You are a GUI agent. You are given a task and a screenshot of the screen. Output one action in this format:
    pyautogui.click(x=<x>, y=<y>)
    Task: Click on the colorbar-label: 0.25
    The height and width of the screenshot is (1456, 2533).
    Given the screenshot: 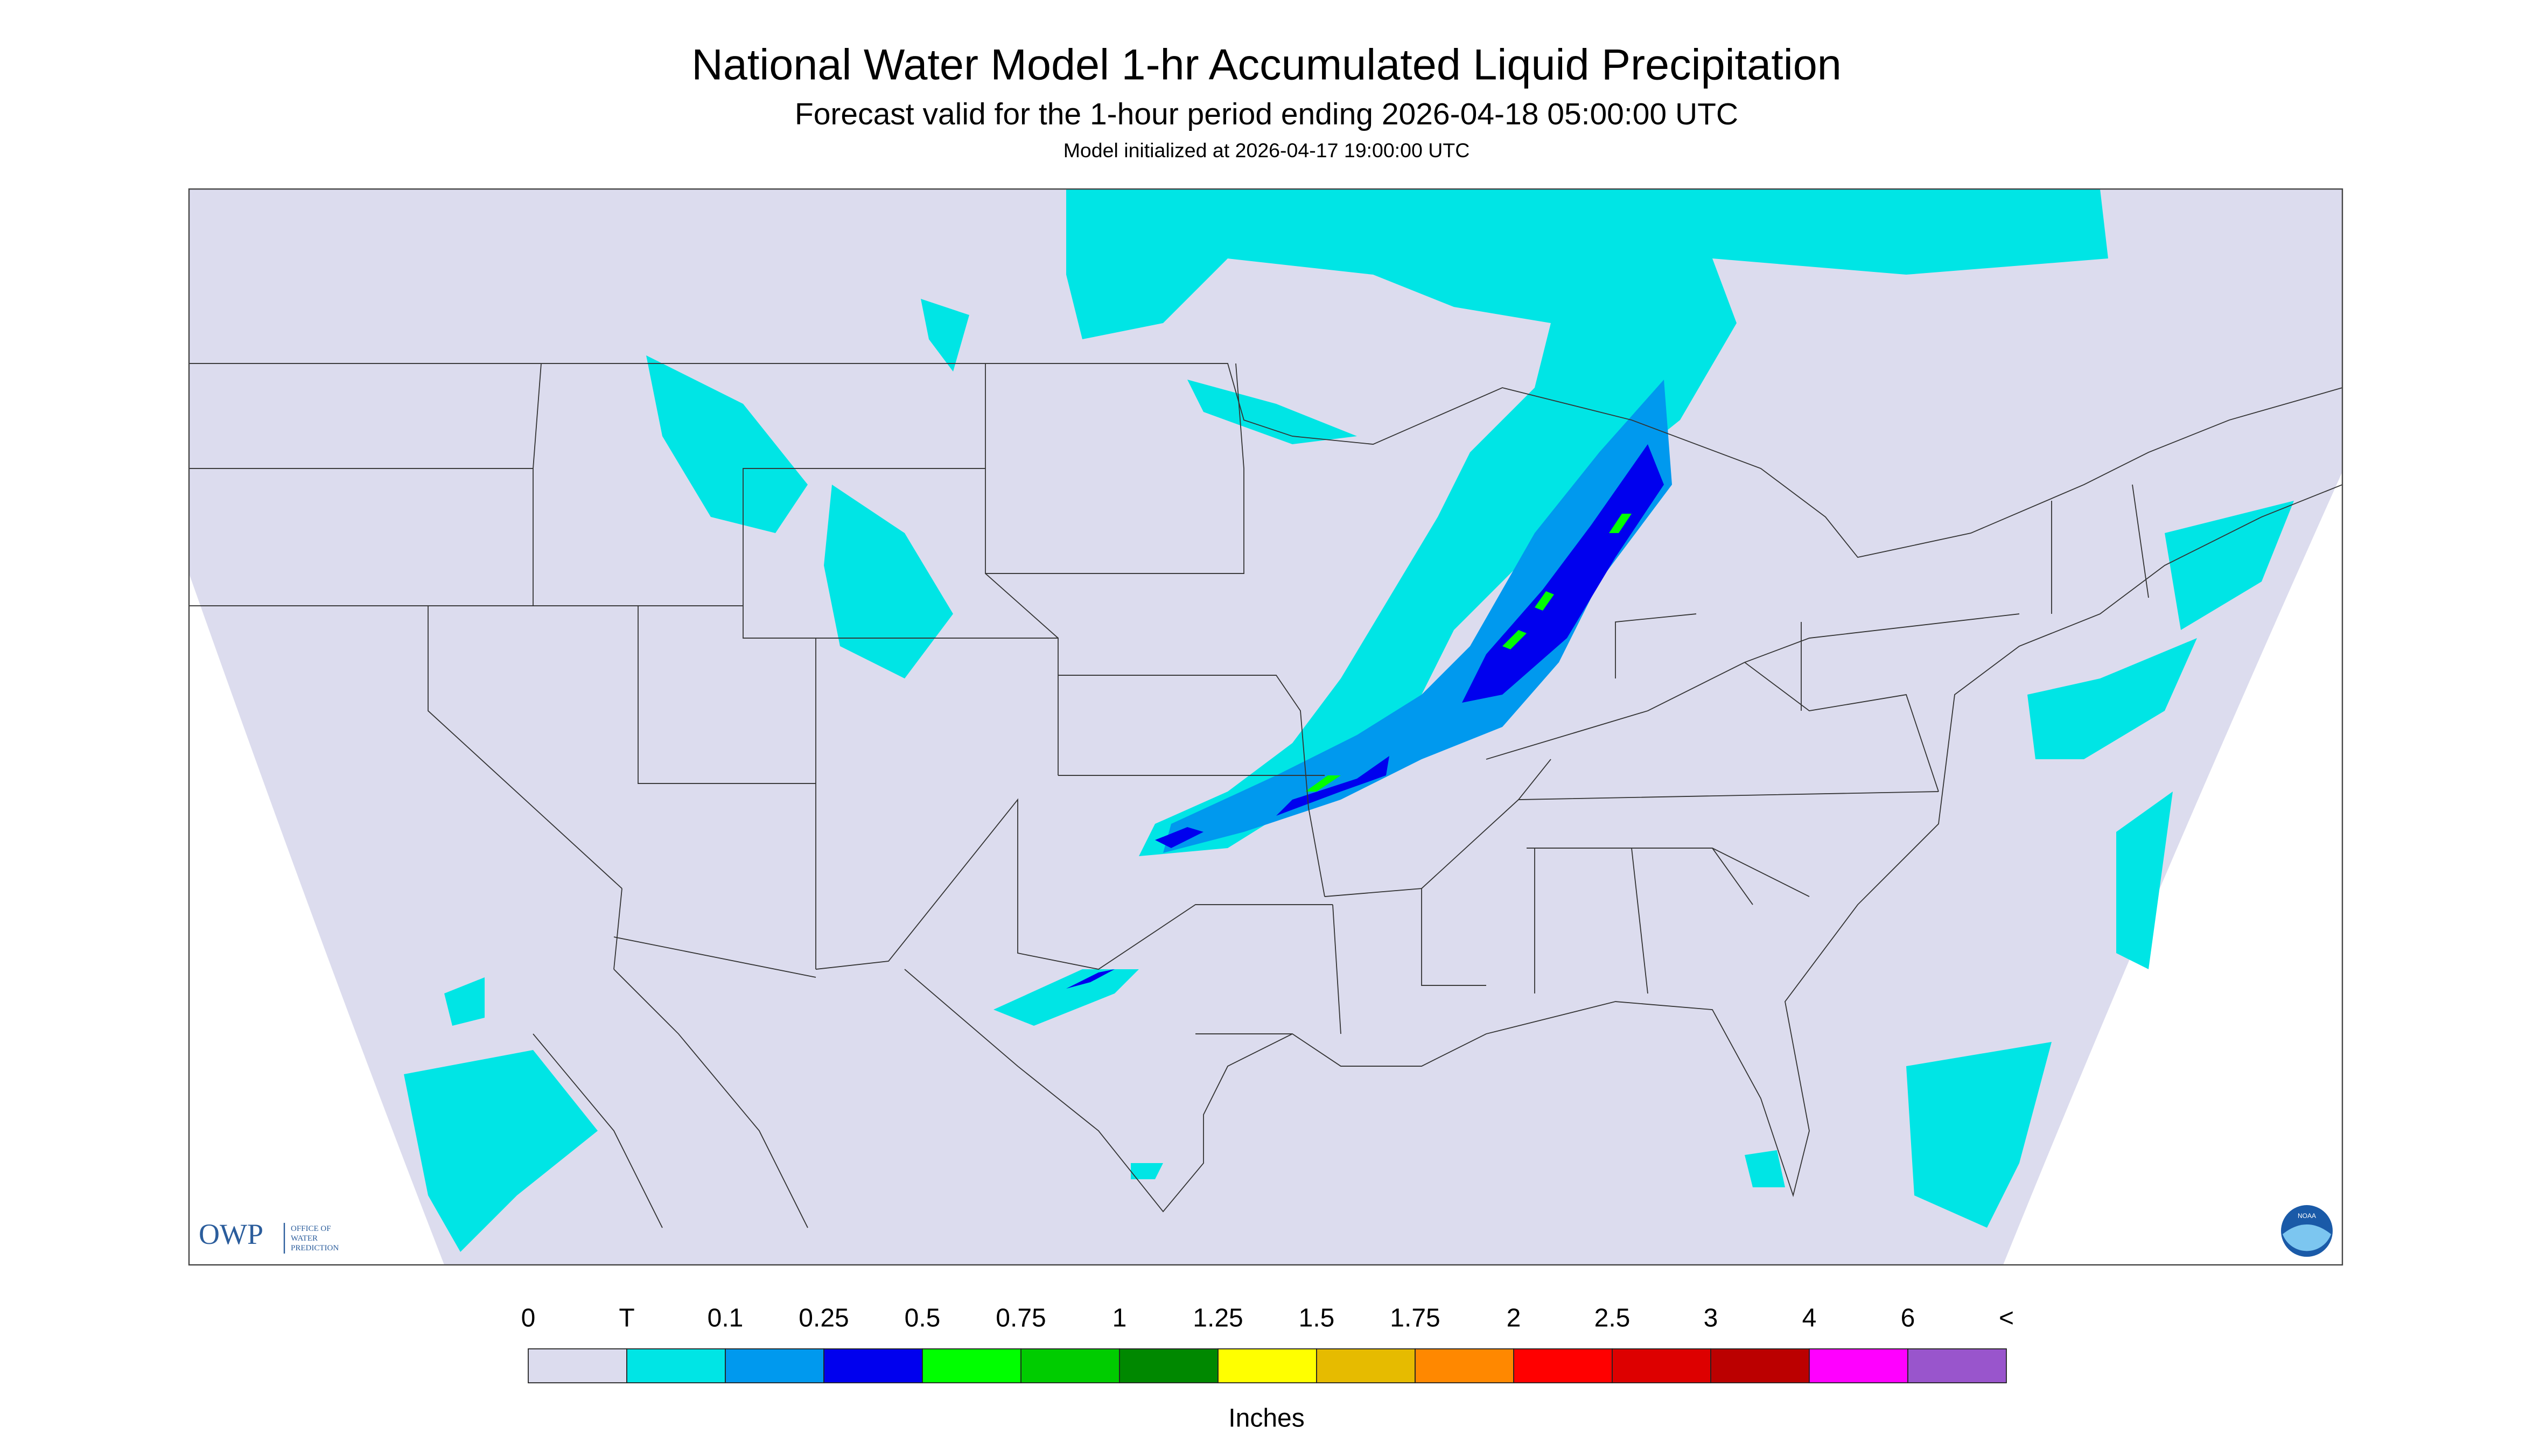 What is the action you would take?
    pyautogui.click(x=824, y=1318)
    